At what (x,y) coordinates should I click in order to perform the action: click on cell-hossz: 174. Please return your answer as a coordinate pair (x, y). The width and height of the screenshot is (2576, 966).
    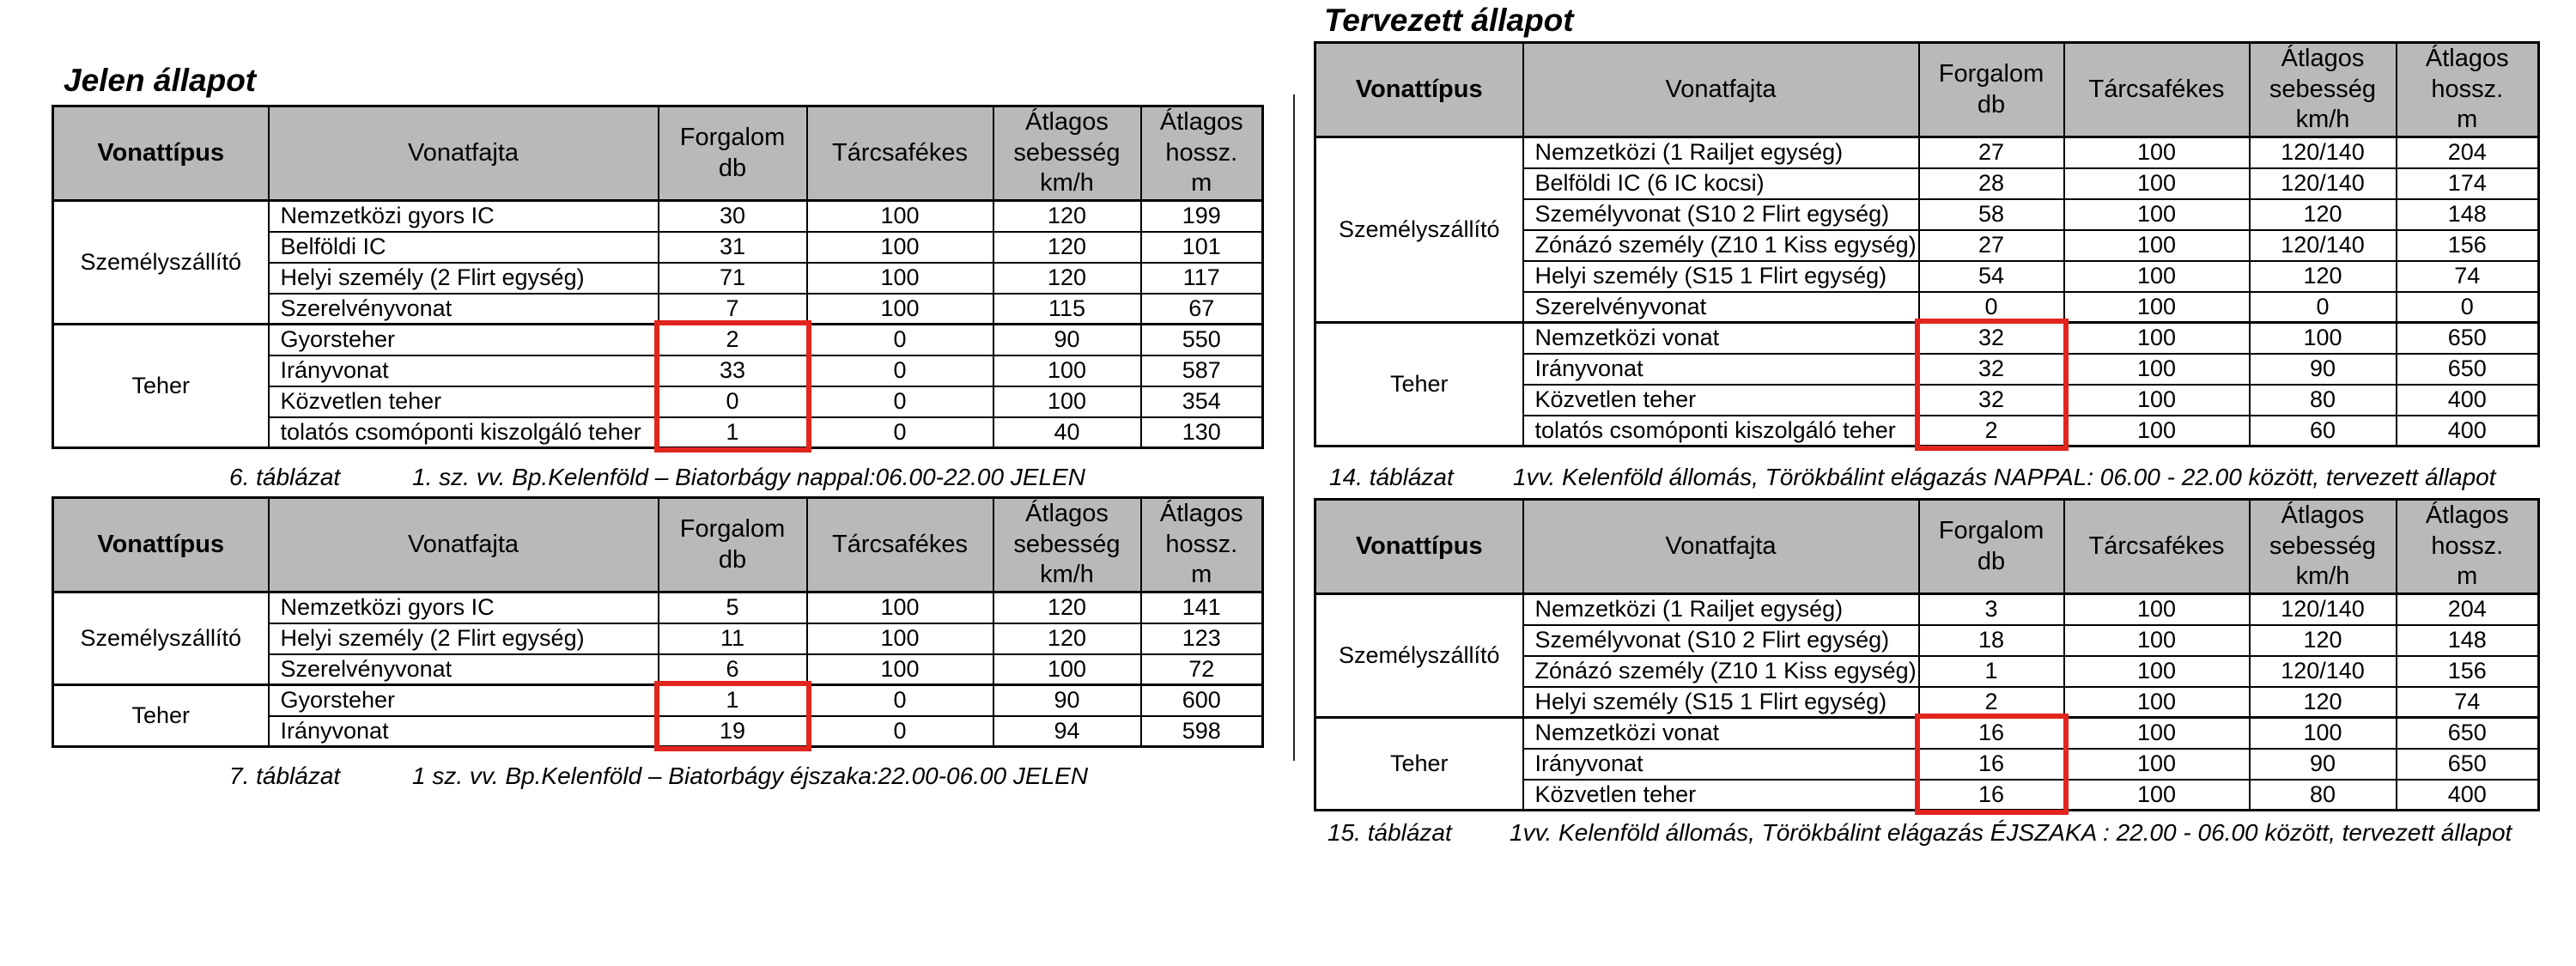
    Looking at the image, I should click on (2467, 183).